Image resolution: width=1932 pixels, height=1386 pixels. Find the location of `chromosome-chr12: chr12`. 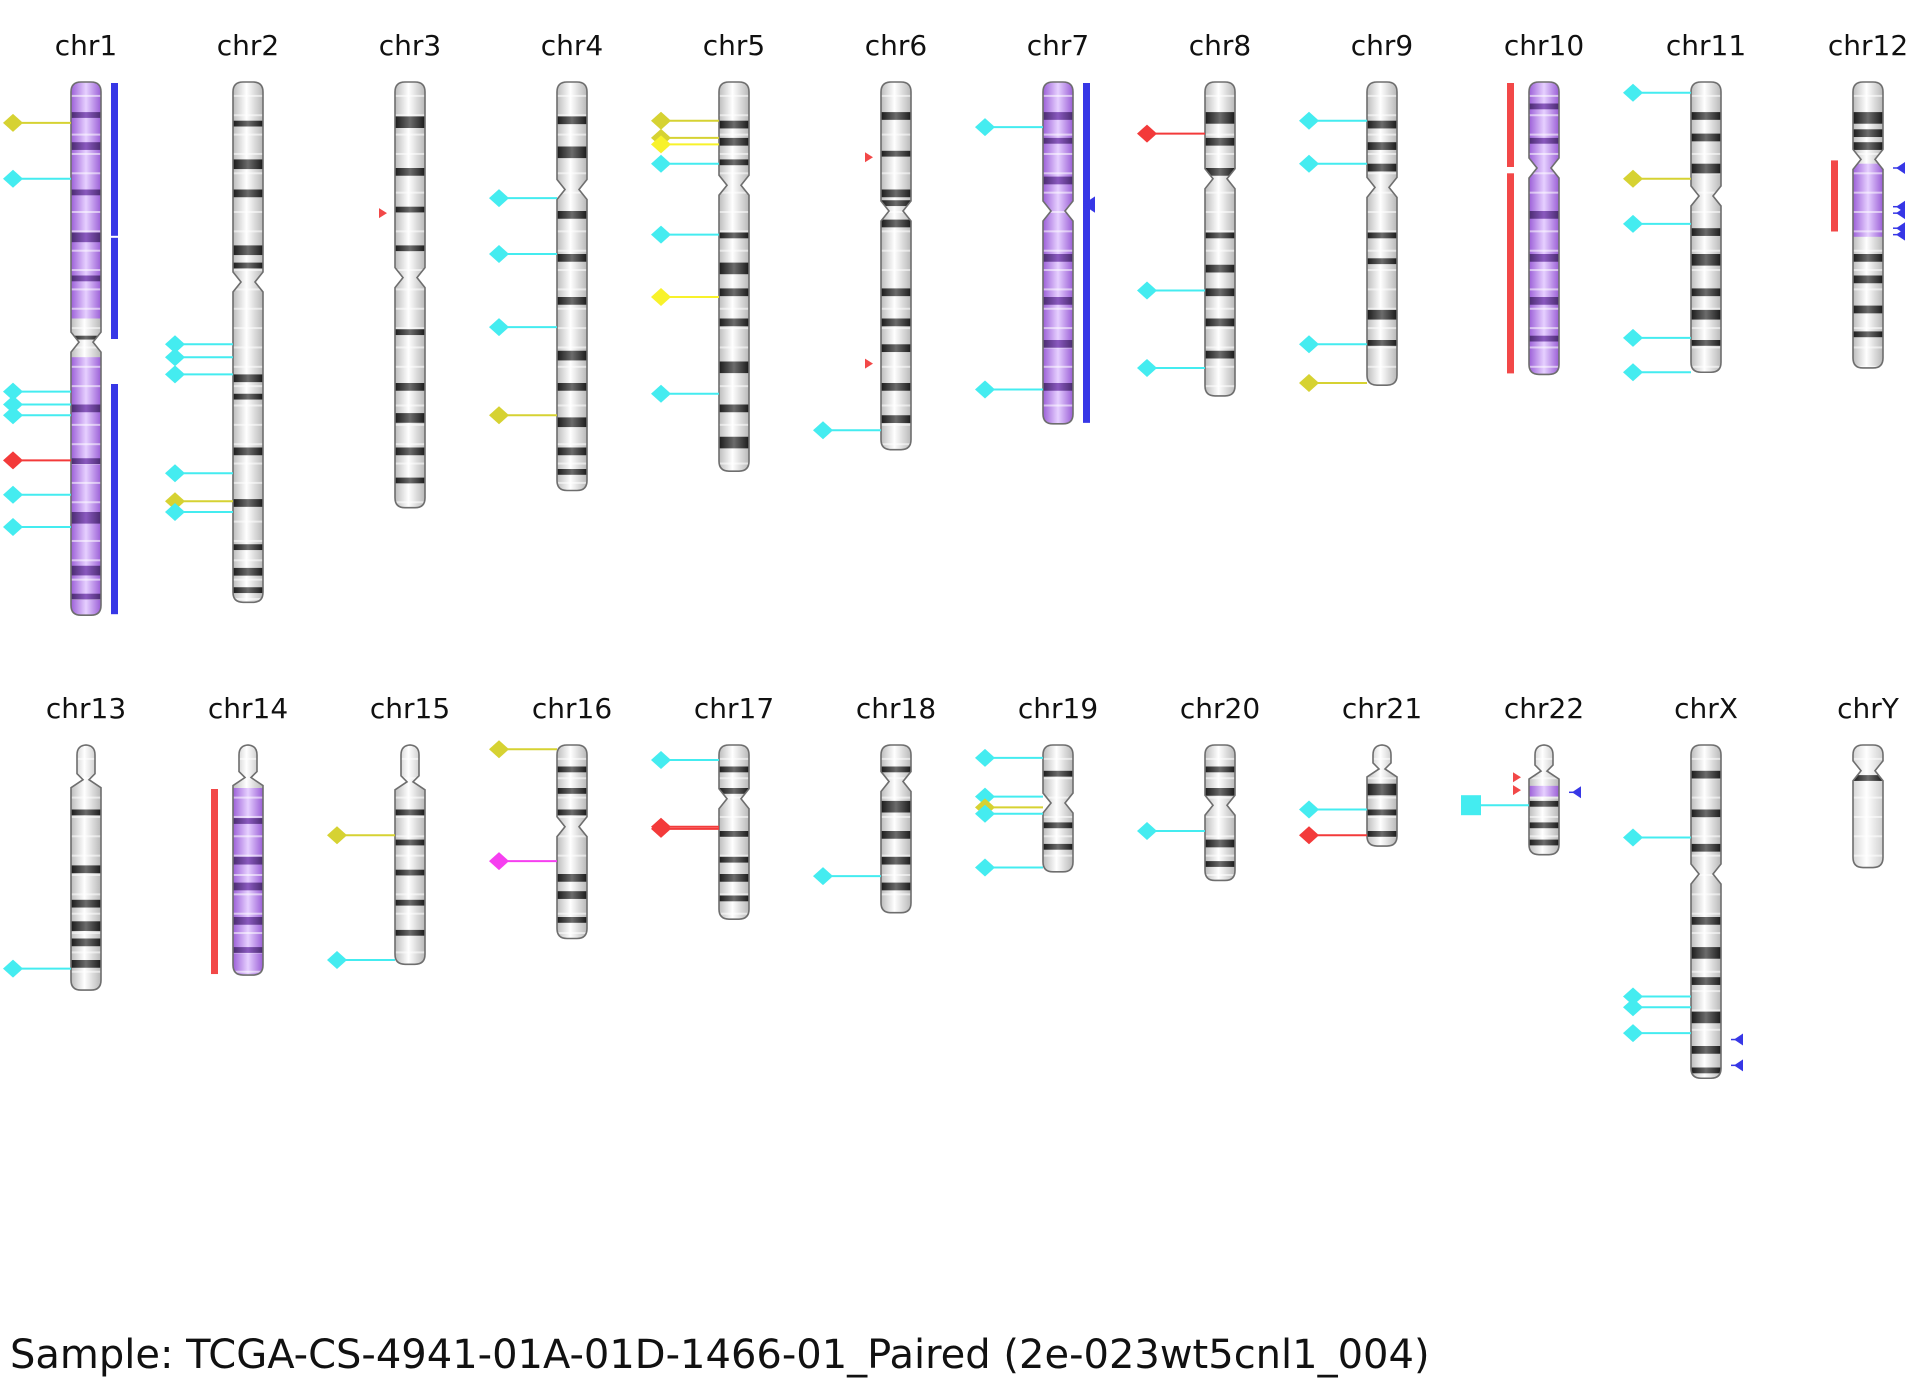

chromosome-chr12: chr12 is located at coordinates (1868, 199).